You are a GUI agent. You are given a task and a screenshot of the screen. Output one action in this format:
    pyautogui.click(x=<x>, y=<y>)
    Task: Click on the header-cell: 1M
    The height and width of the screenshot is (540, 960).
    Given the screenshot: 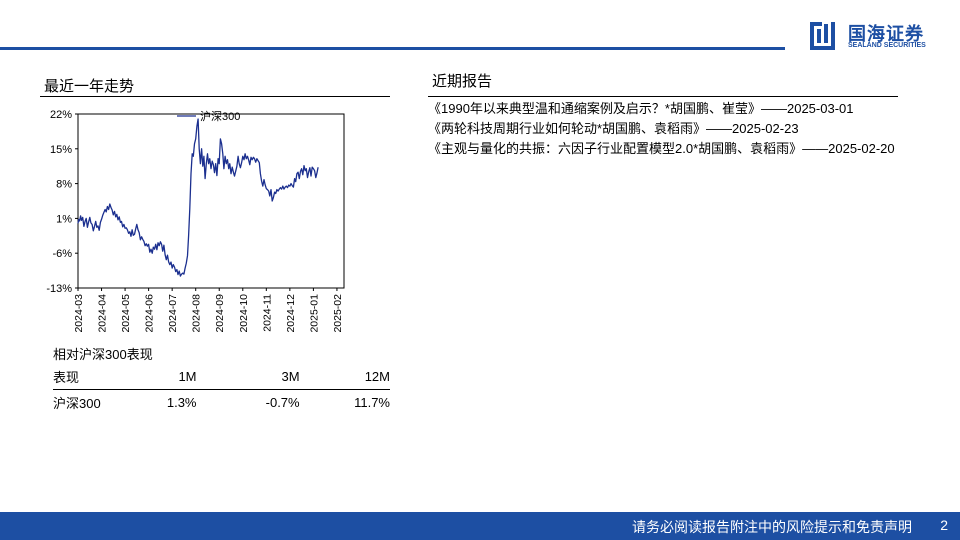 What is the action you would take?
    pyautogui.click(x=172, y=377)
    